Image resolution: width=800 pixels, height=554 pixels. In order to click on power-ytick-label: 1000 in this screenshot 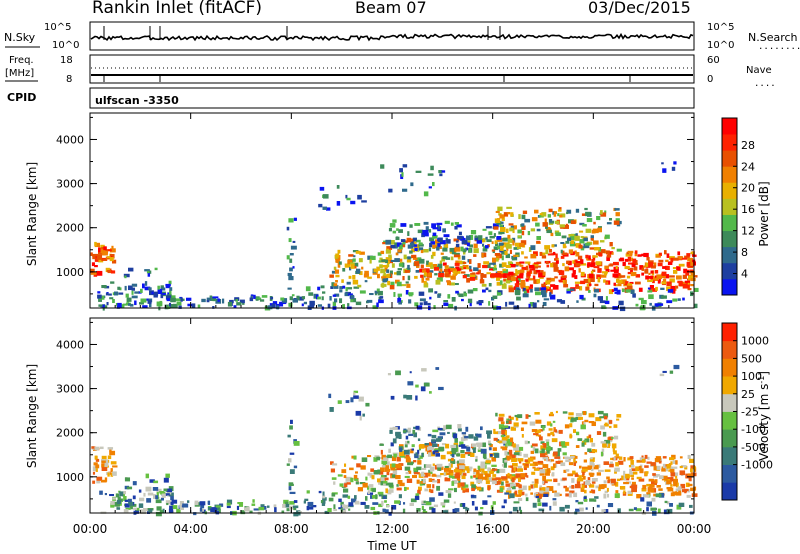, I will do `click(70, 272)`.